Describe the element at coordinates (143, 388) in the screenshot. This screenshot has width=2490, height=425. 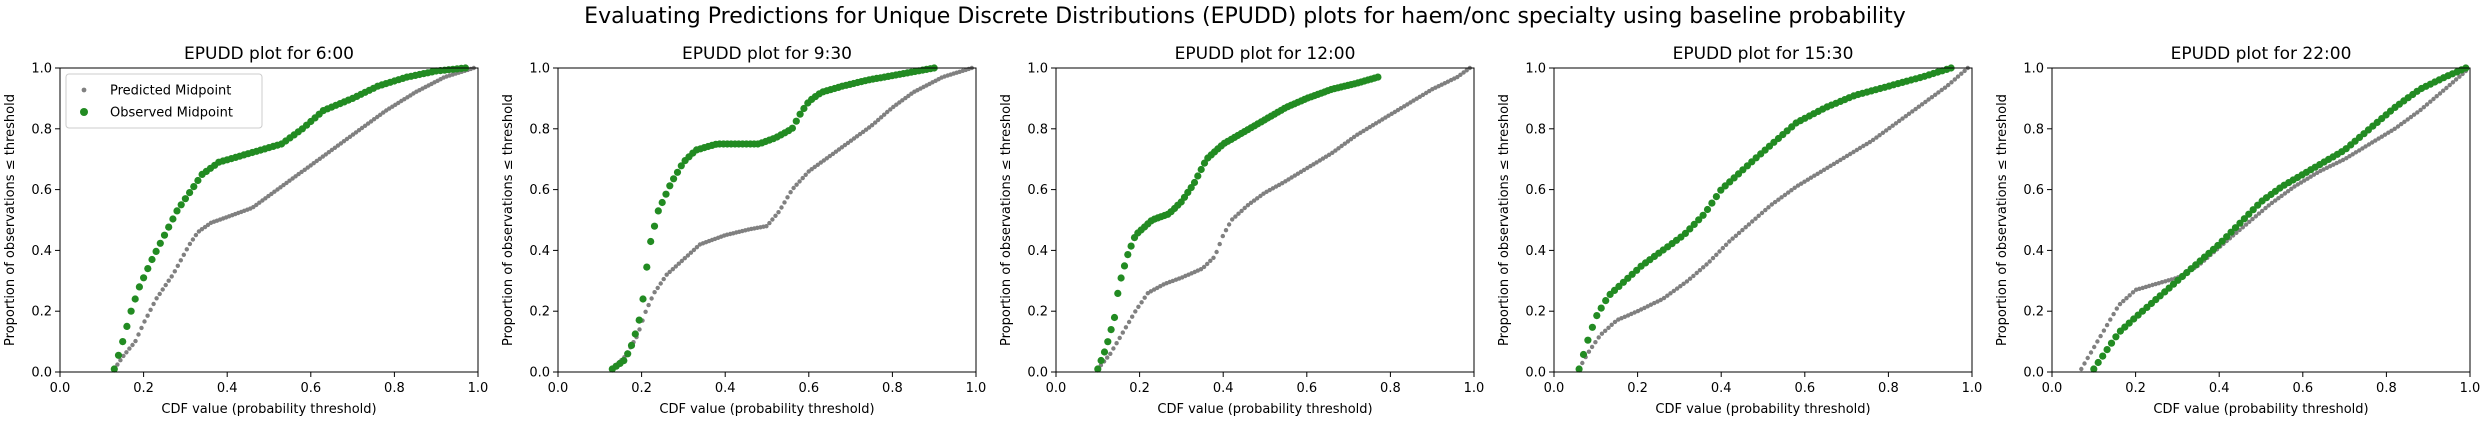
I see `x-tick-label: 0.2` at that location.